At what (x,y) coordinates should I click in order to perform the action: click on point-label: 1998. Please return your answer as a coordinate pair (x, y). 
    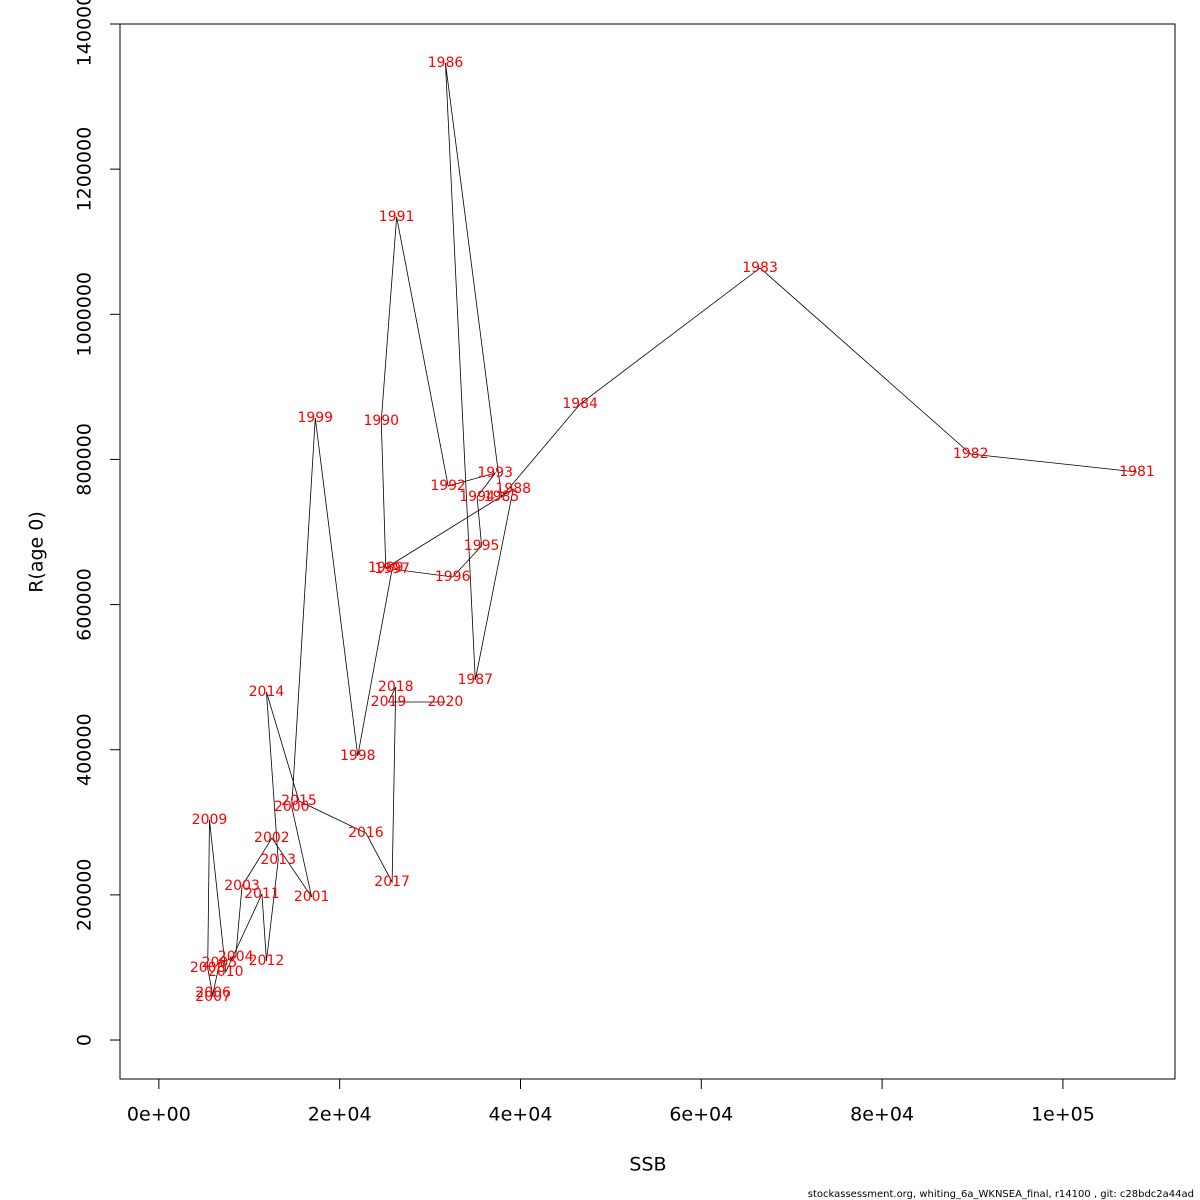
    Looking at the image, I should click on (358, 756).